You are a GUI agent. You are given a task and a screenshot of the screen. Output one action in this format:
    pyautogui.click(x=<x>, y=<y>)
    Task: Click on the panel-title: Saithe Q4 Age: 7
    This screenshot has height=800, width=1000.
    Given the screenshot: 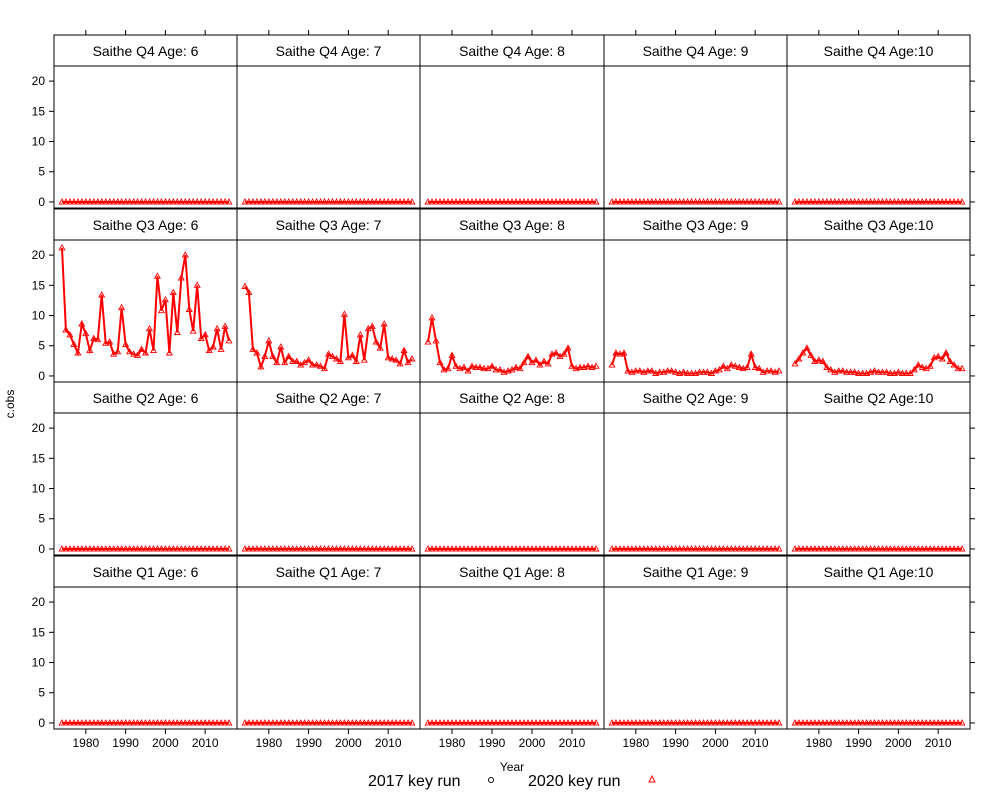 What is the action you would take?
    pyautogui.click(x=329, y=51)
    